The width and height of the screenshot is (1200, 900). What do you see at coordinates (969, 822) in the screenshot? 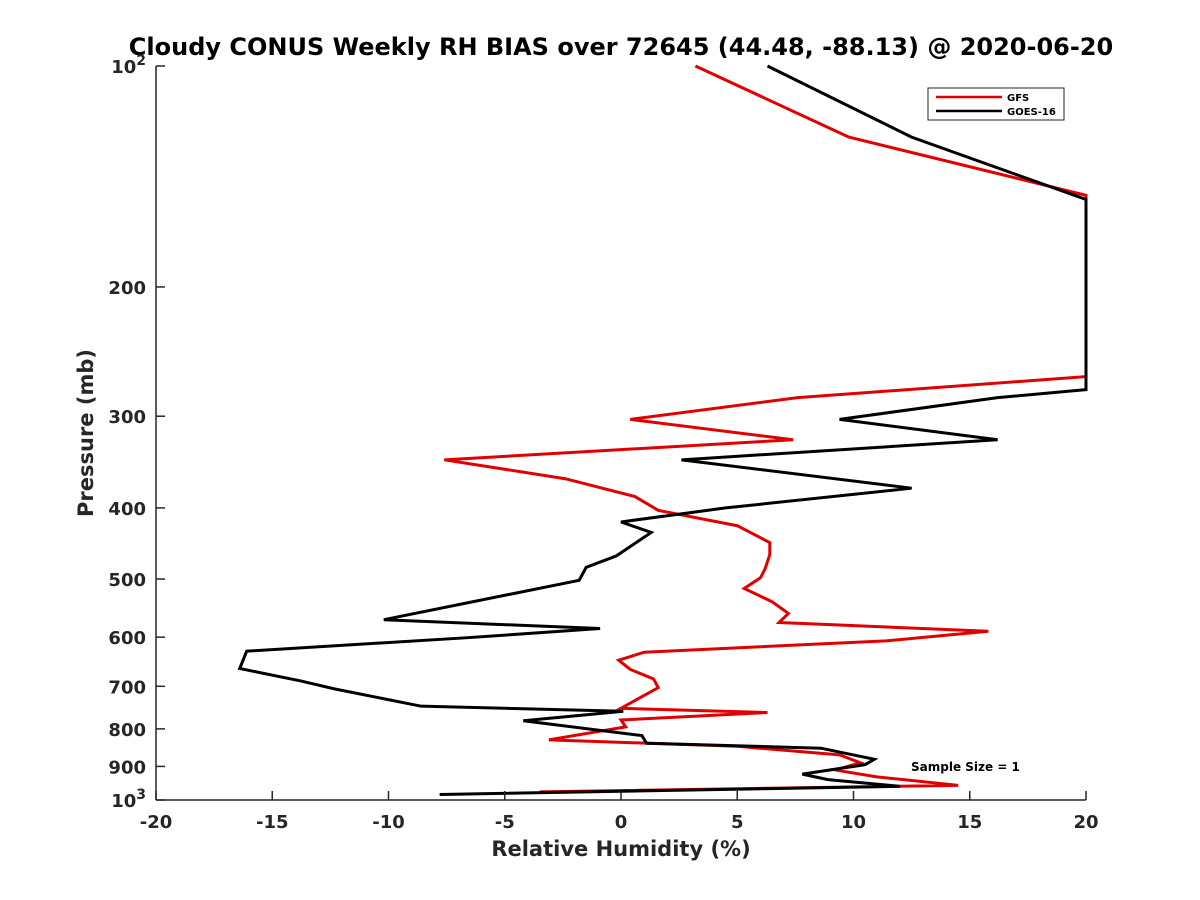
I see `x-tick-label: 15` at bounding box center [969, 822].